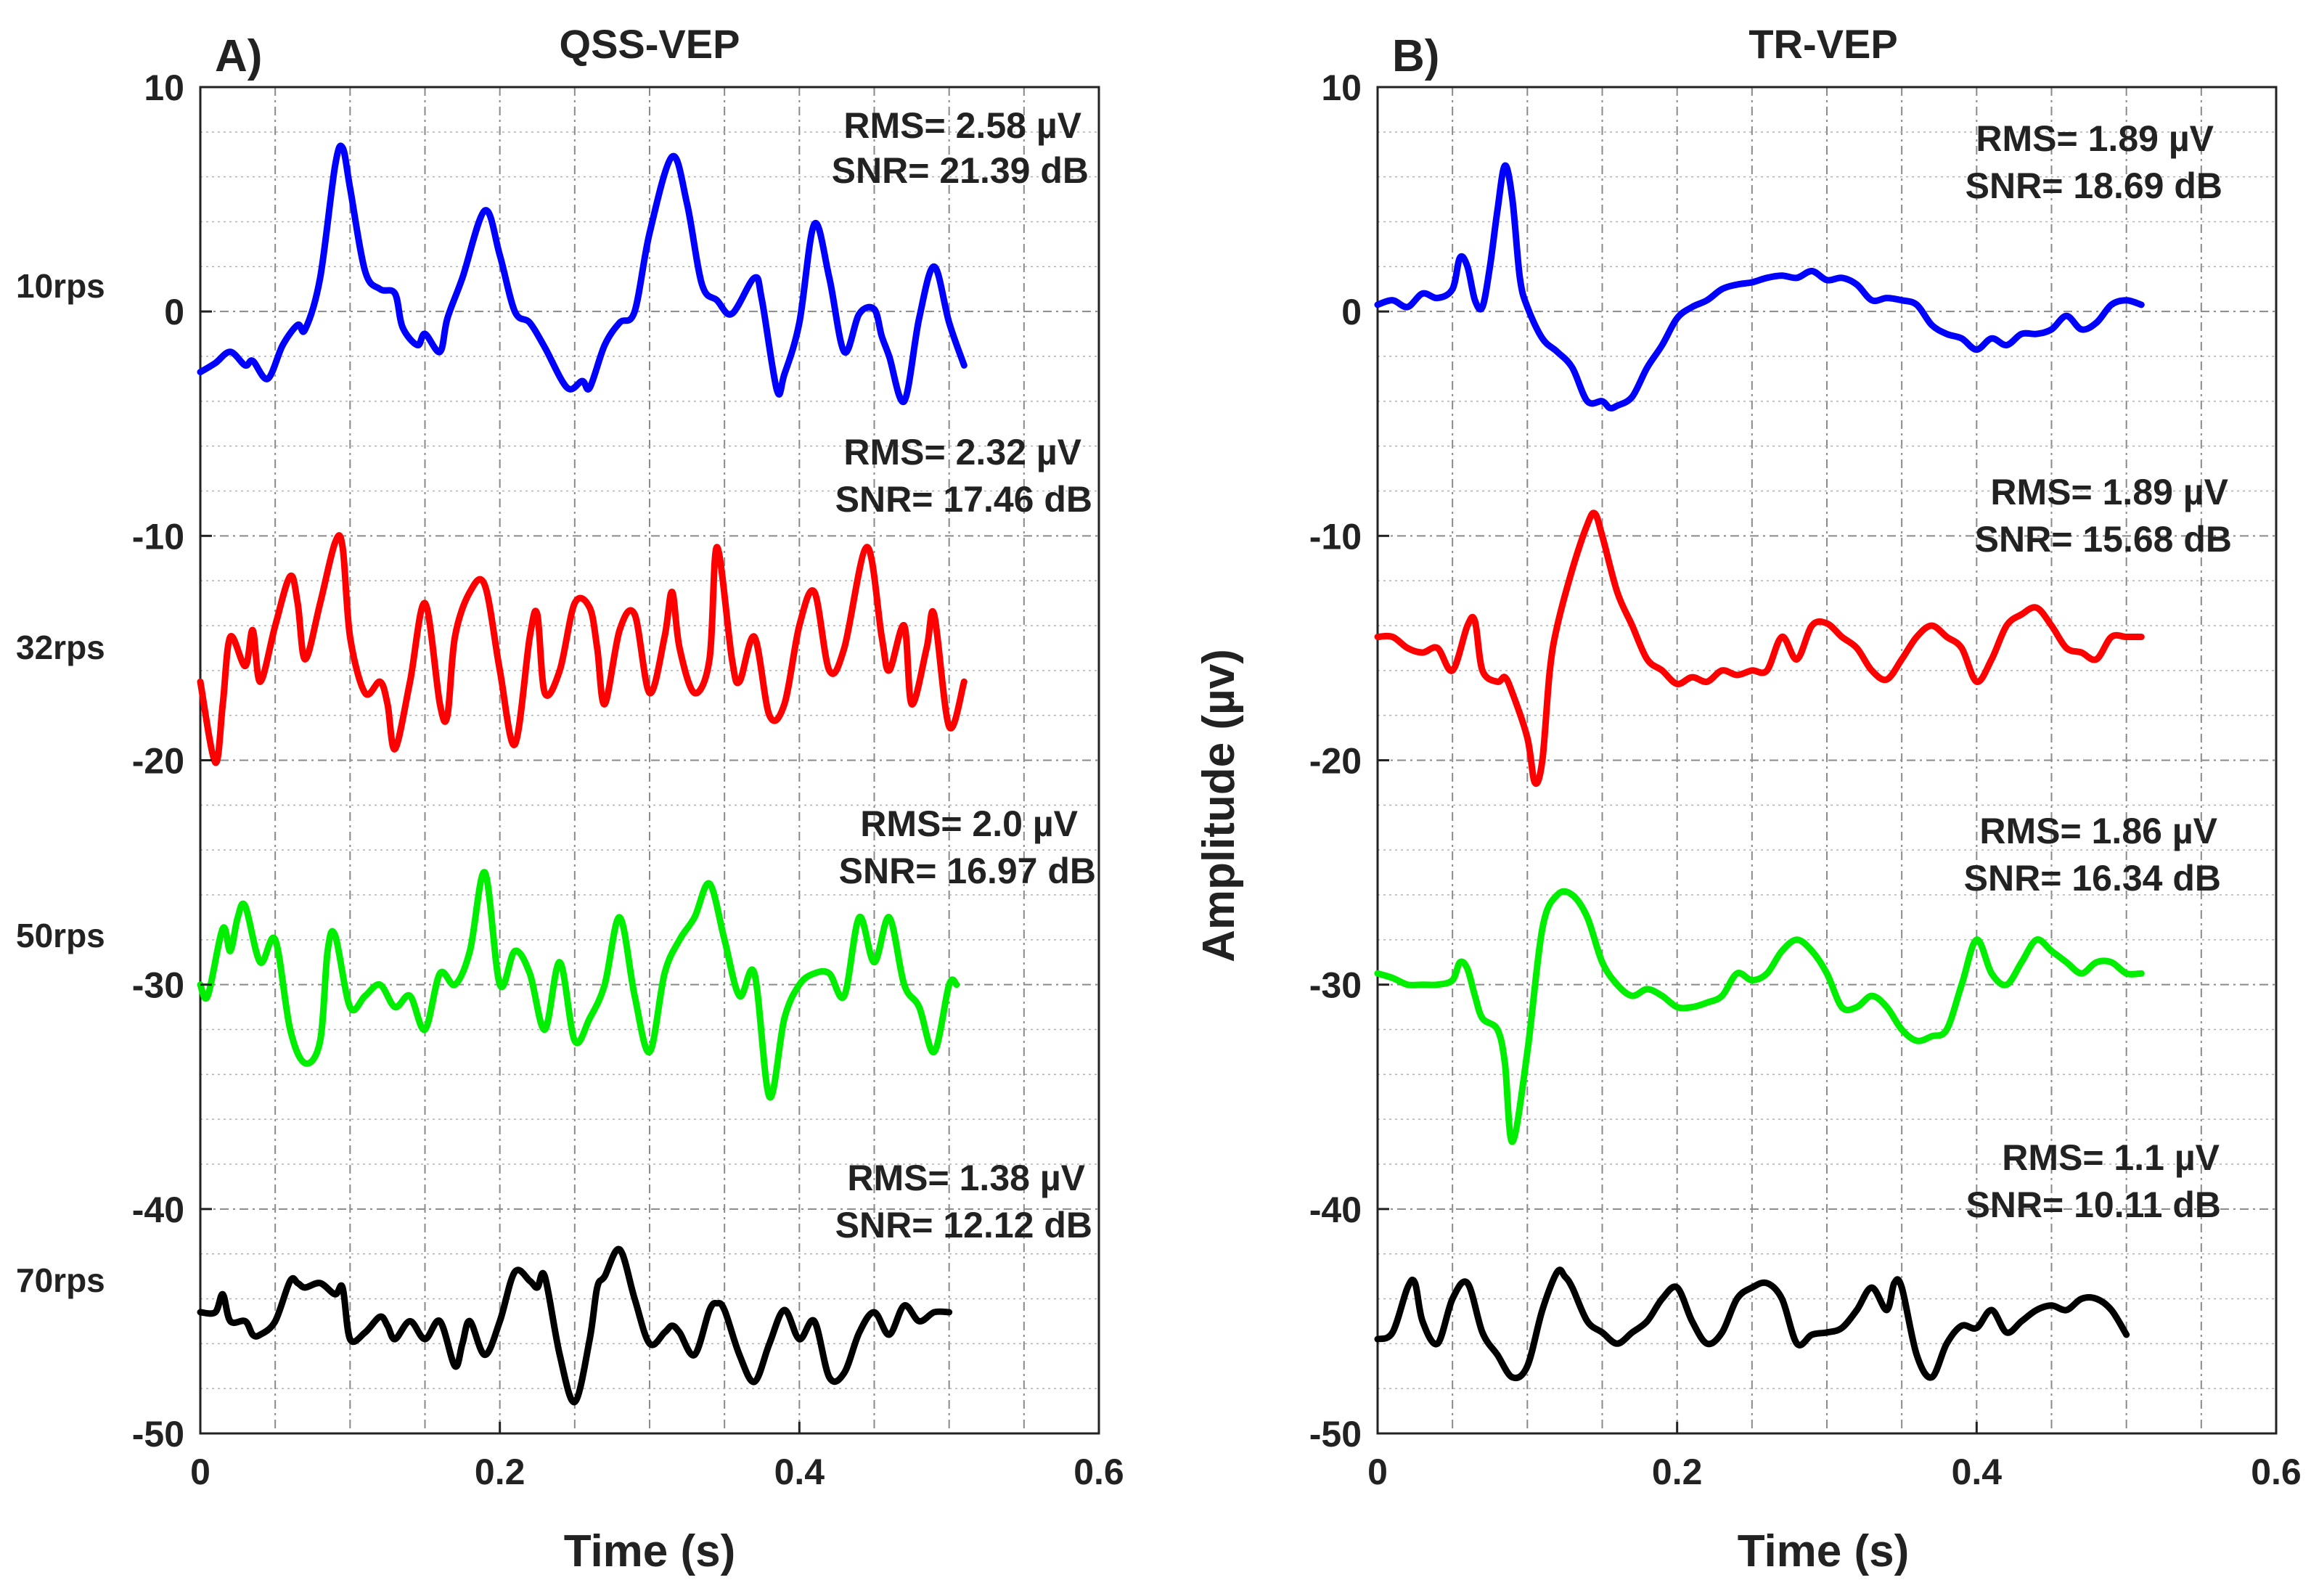  I want to click on panel-b-series-32rps, so click(1759, 648).